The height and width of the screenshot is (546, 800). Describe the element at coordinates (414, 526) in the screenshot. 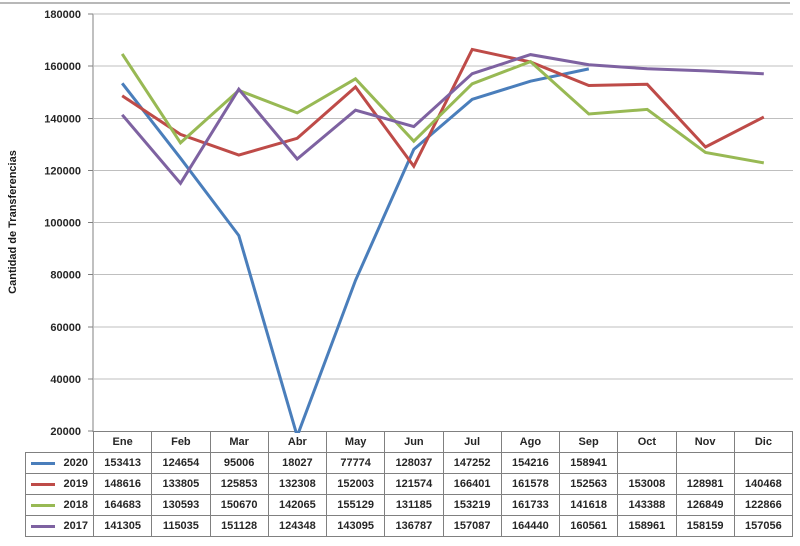

I see `value-cell-2017-jun: 136787` at that location.